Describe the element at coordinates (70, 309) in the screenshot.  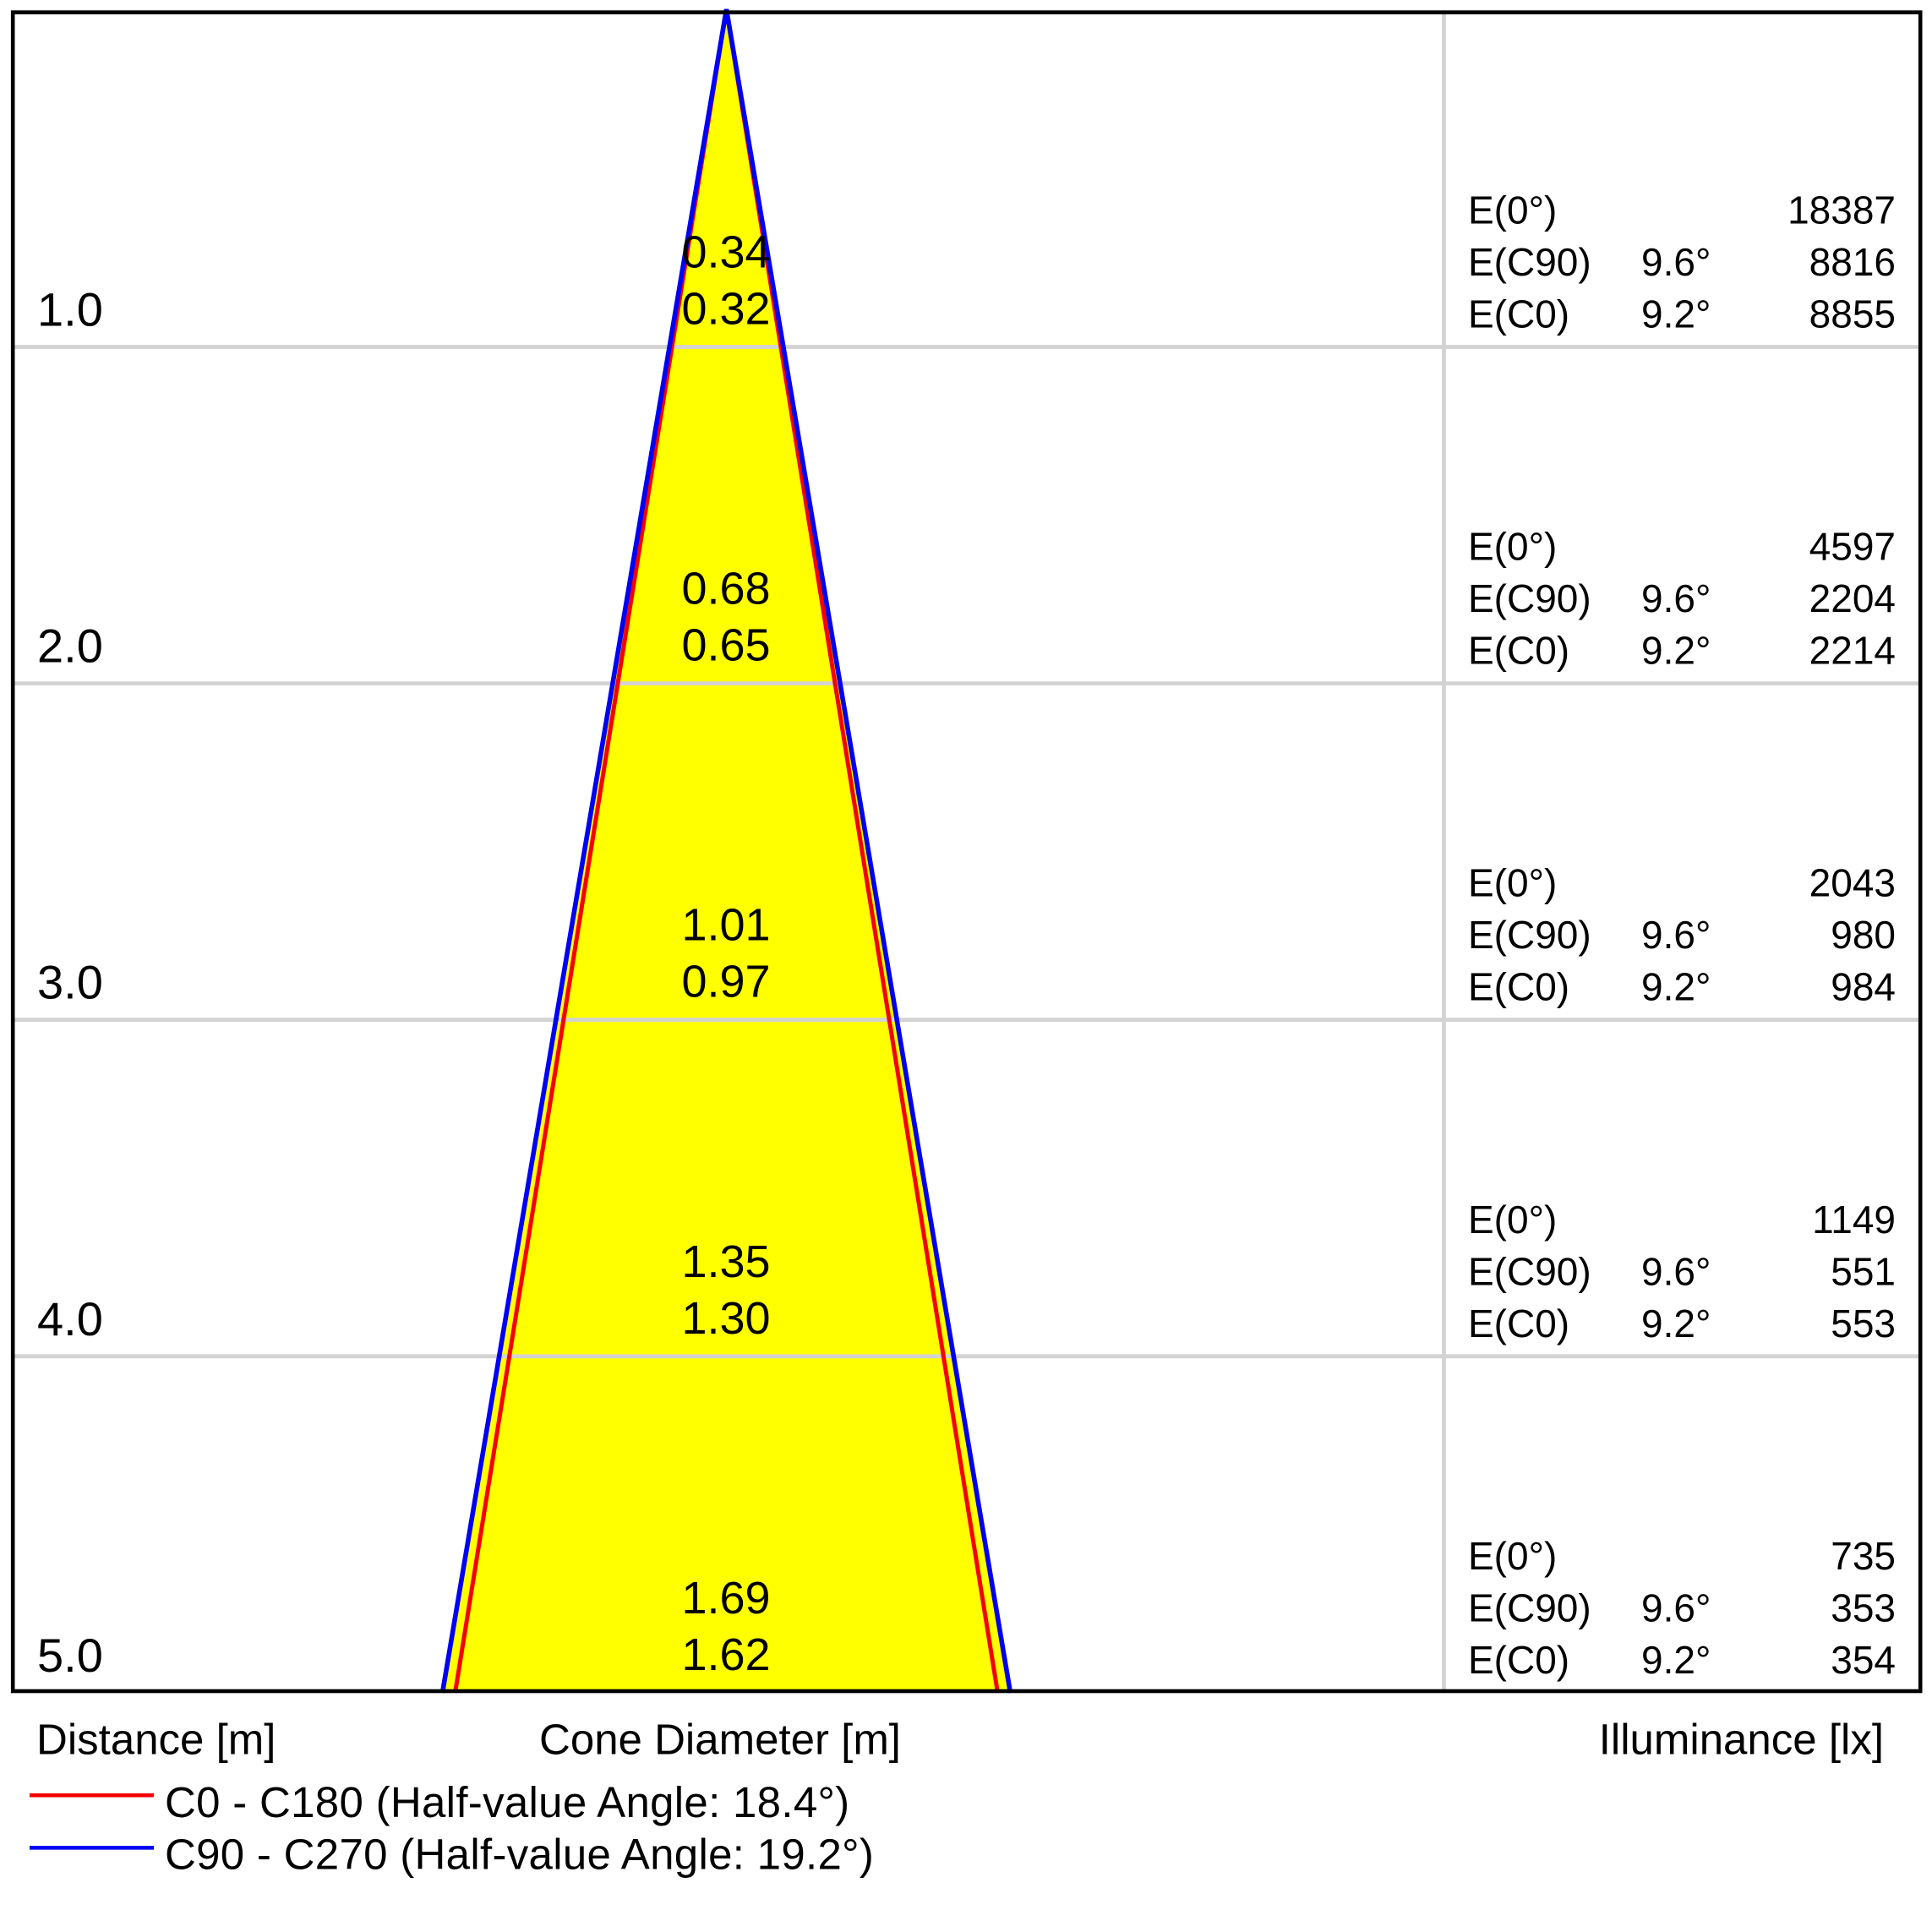
I see `svg-text: 1.0` at that location.